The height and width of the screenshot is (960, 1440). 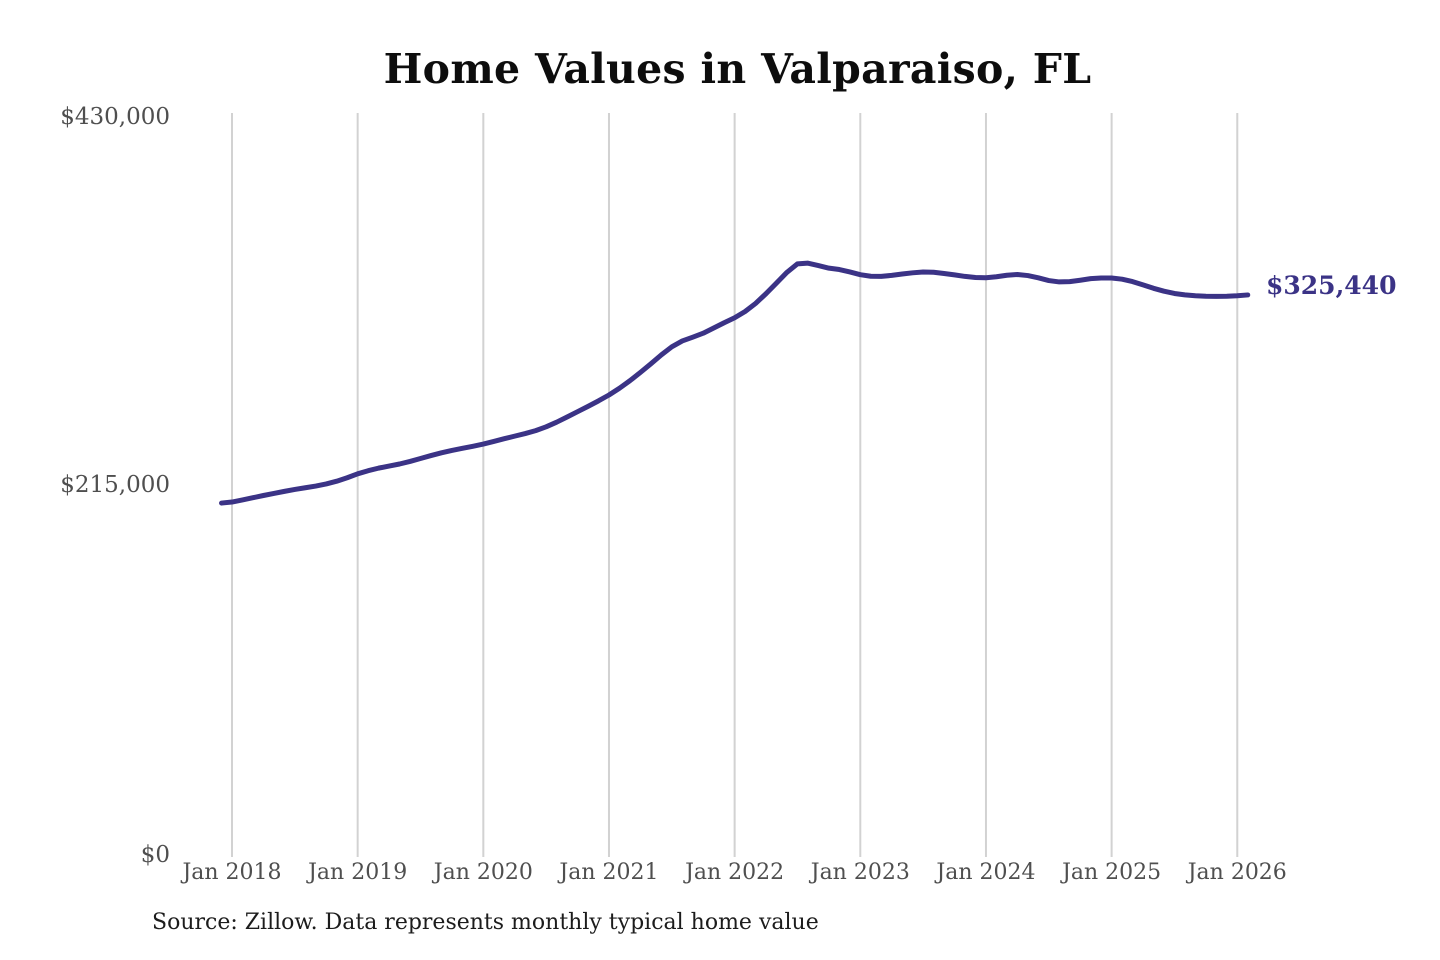 I want to click on y-axis-tick-label-215000: $215,000, so click(x=115, y=485).